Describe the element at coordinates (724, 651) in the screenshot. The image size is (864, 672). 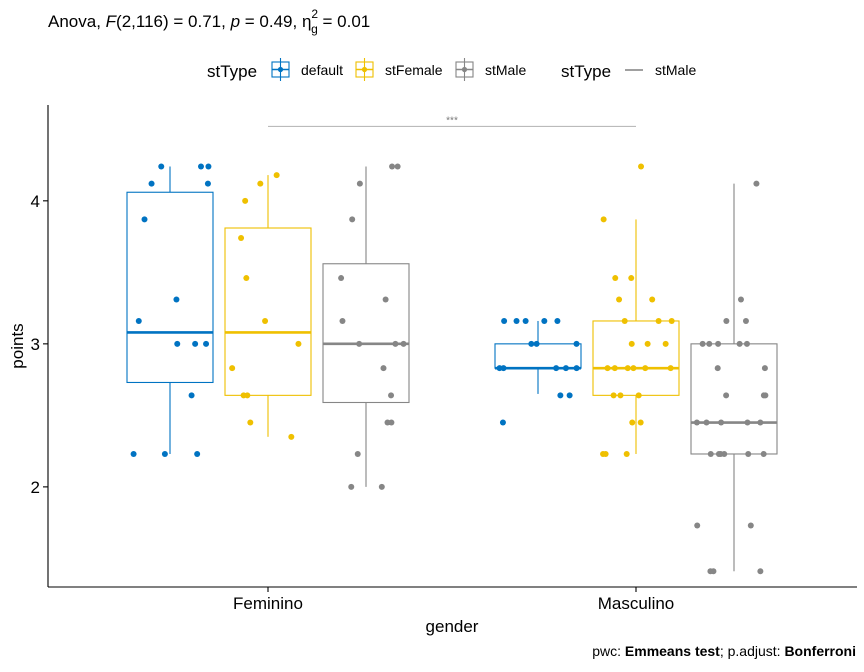
I see `caption: pwc: Emmeans test; p.adjust: Bonferroni` at that location.